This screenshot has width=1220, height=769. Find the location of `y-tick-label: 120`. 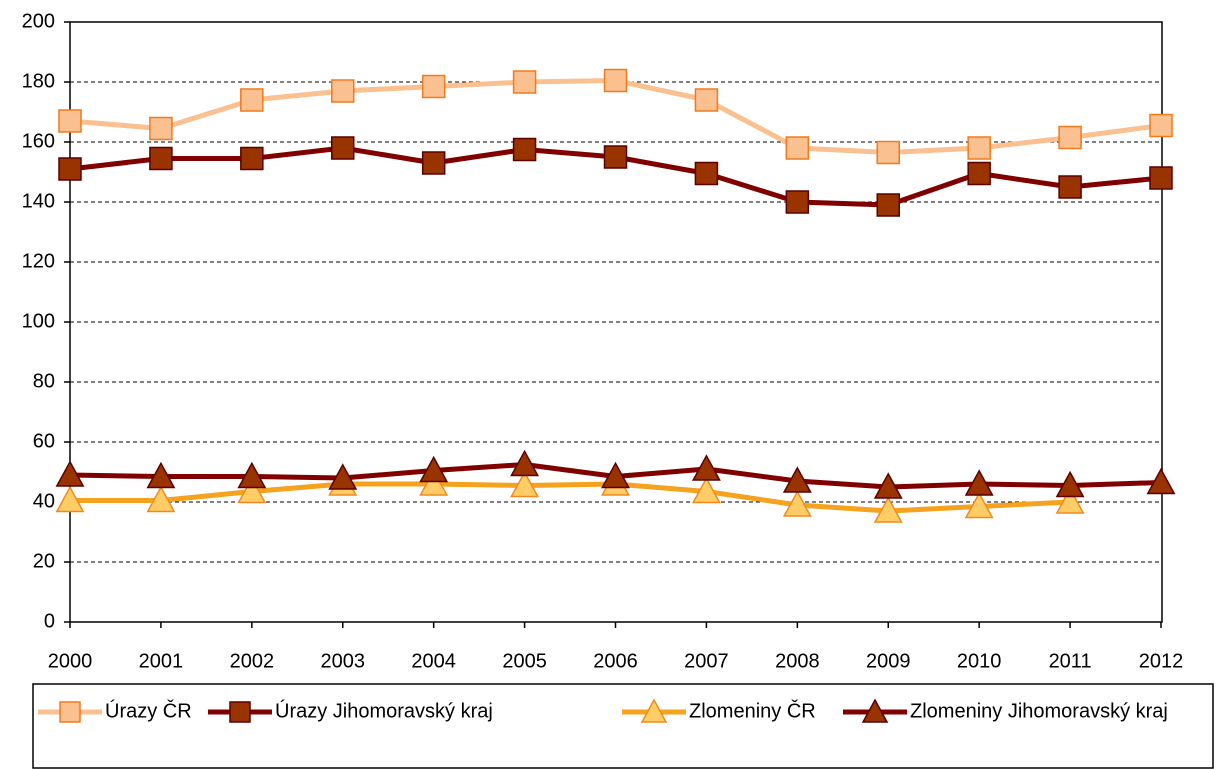

y-tick-label: 120 is located at coordinates (38, 261).